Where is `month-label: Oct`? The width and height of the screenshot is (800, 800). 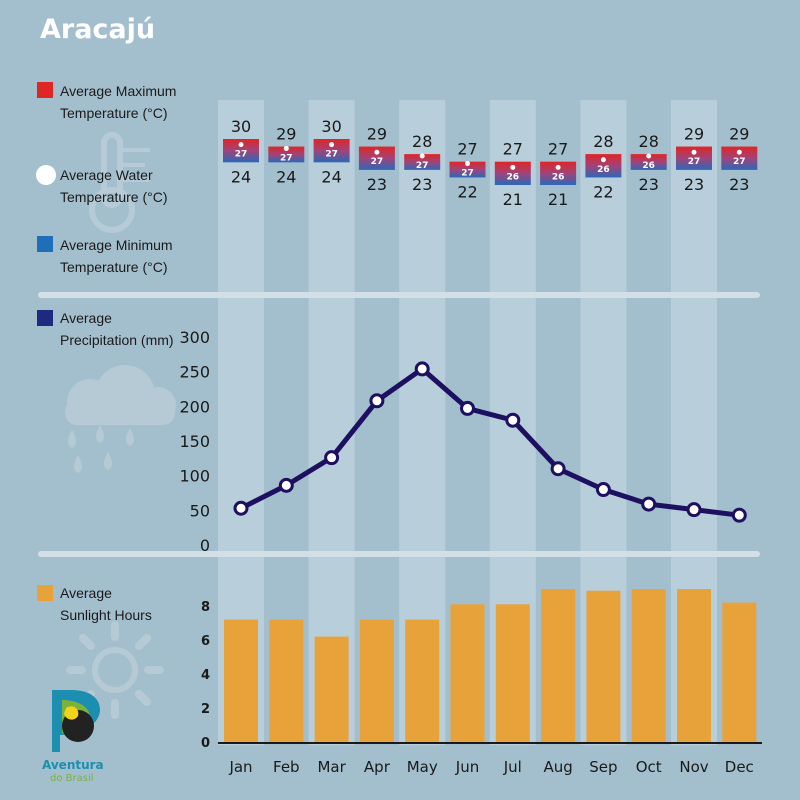
month-label: Oct is located at coordinates (649, 767).